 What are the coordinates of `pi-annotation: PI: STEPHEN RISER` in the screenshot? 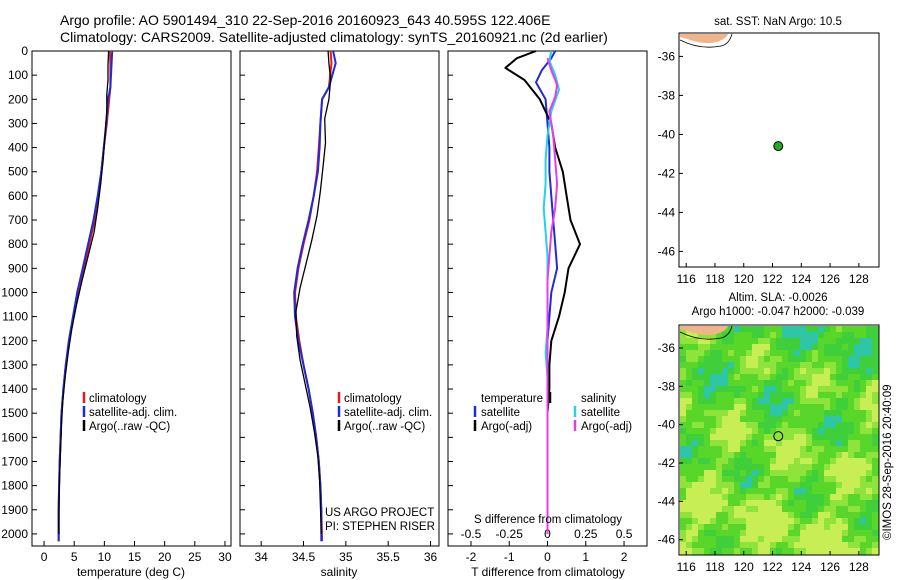 It's located at (380, 527).